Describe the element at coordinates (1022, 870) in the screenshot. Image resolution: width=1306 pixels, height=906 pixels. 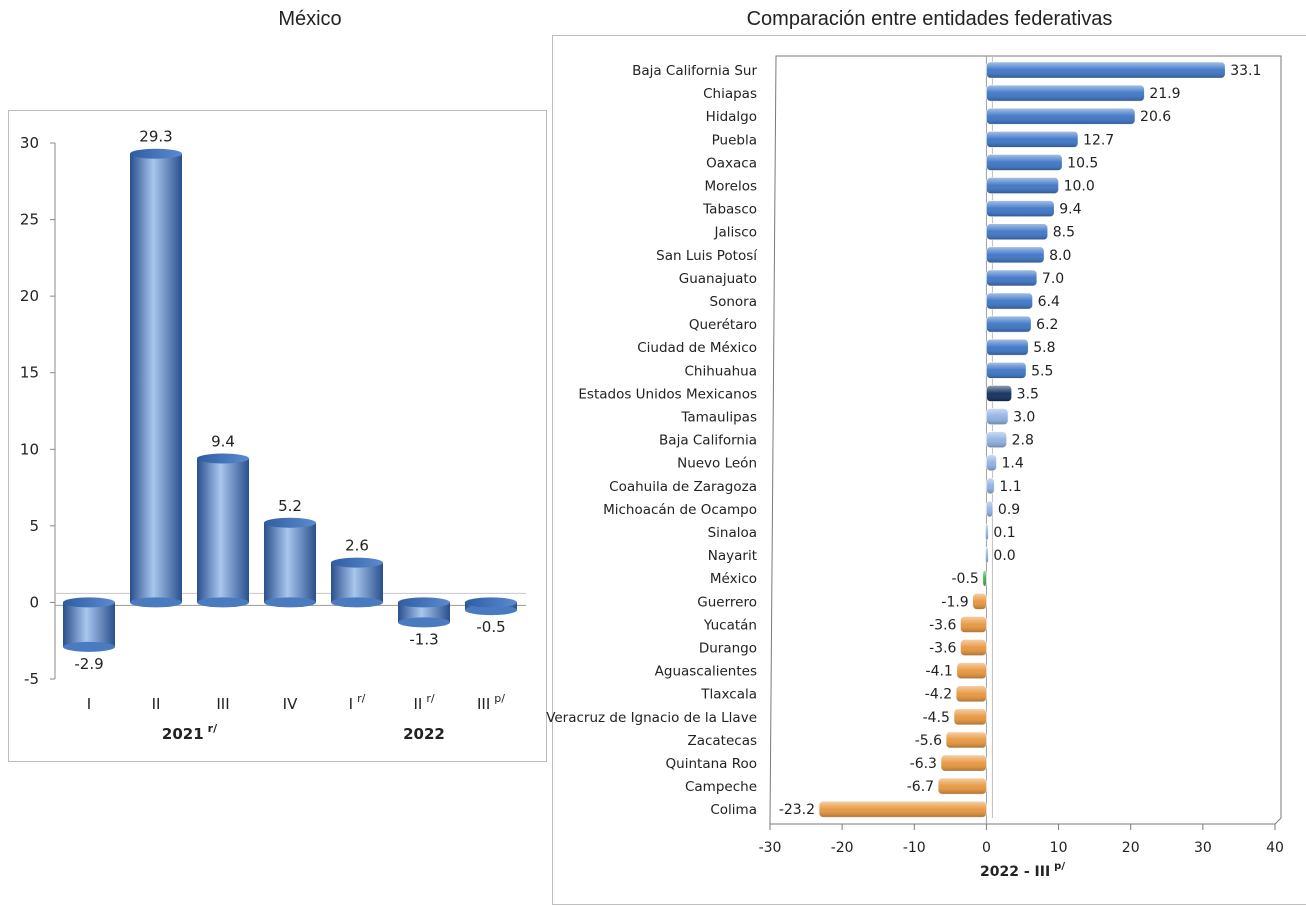
I see `x-axis-title: 2022 - III p/` at that location.